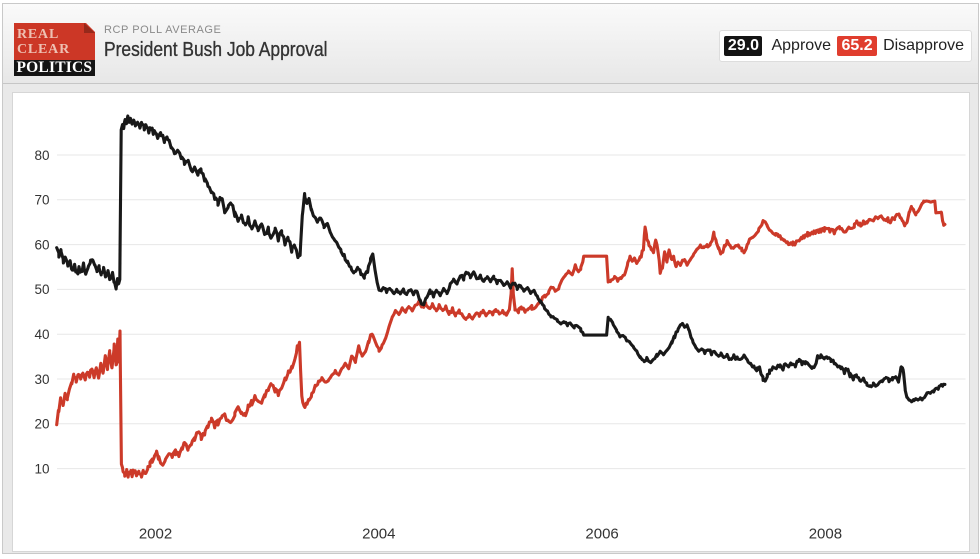 This screenshot has width=980, height=559. Describe the element at coordinates (155, 534) in the screenshot. I see `svg-text: 2002` at that location.